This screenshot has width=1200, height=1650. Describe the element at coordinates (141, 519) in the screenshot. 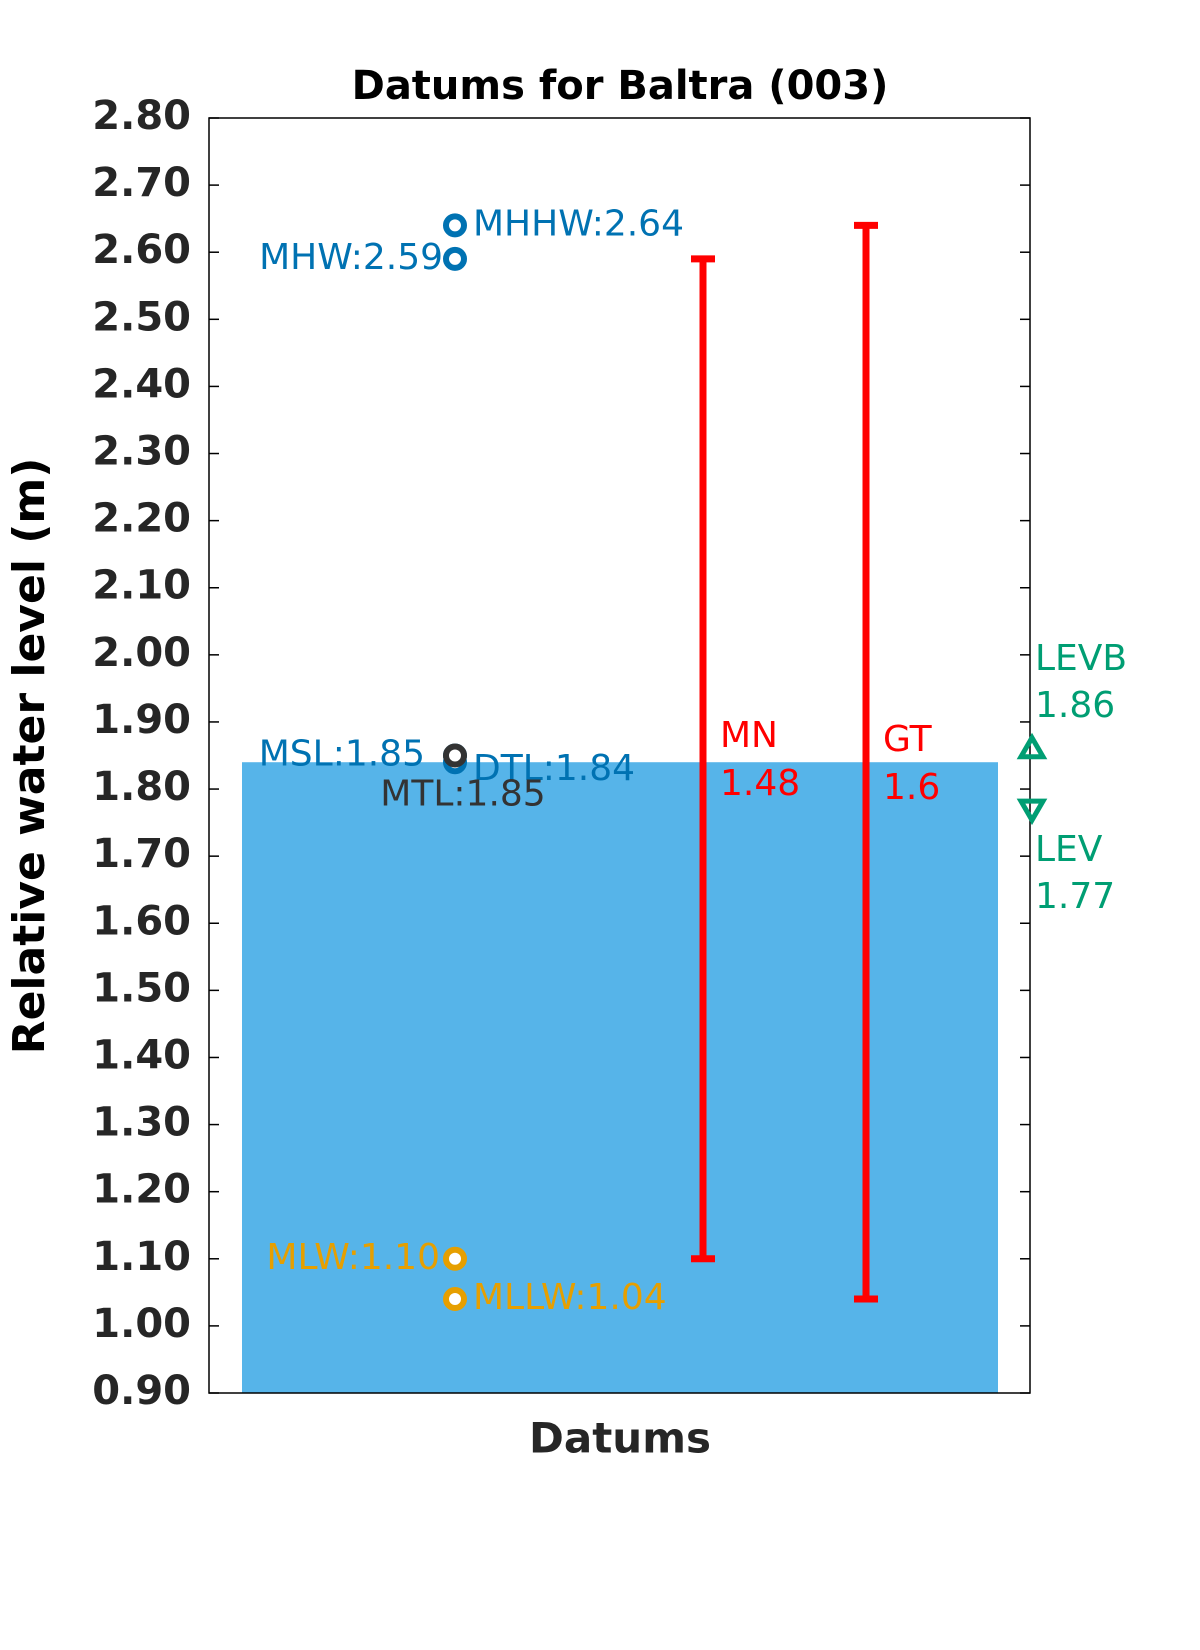

I see `y-tick-label: 2.20` at that location.